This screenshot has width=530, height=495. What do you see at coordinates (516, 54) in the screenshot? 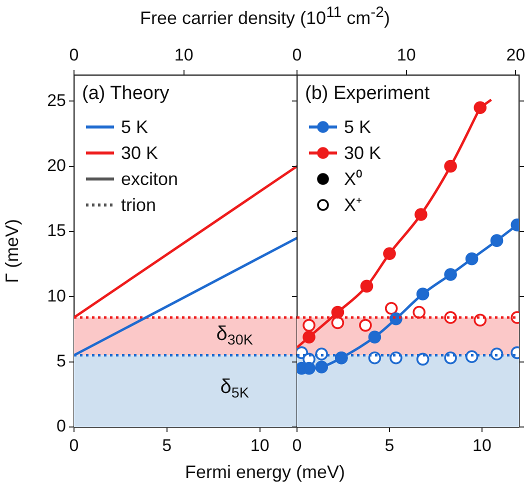
I see `x2-tick-label: 20` at bounding box center [516, 54].